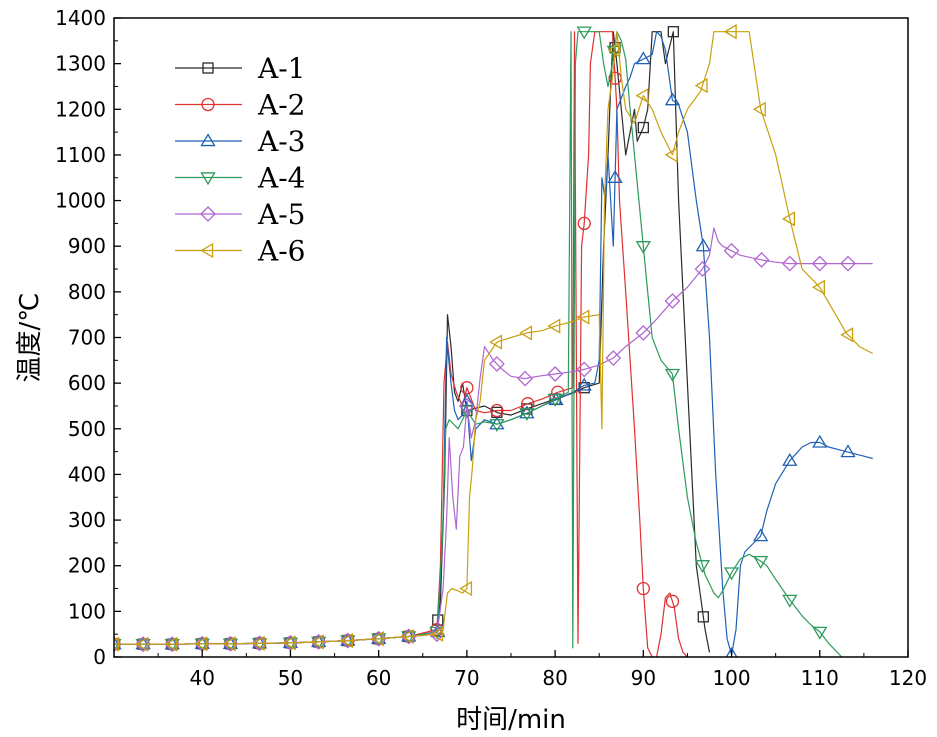 This screenshot has width=937, height=737. I want to click on y-tick-label: 1100, so click(80, 155).